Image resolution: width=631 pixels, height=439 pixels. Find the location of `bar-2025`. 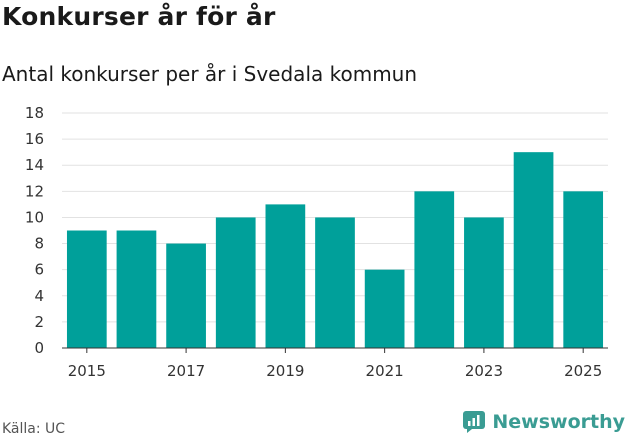

bar-2025 is located at coordinates (583, 269).